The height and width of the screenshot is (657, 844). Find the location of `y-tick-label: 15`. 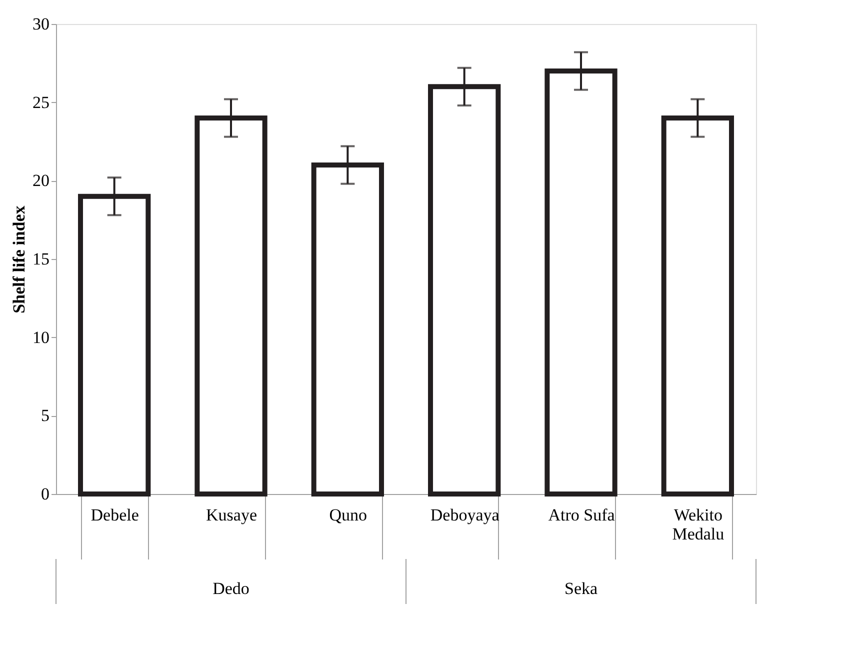

y-tick-label: 15 is located at coordinates (41, 259).